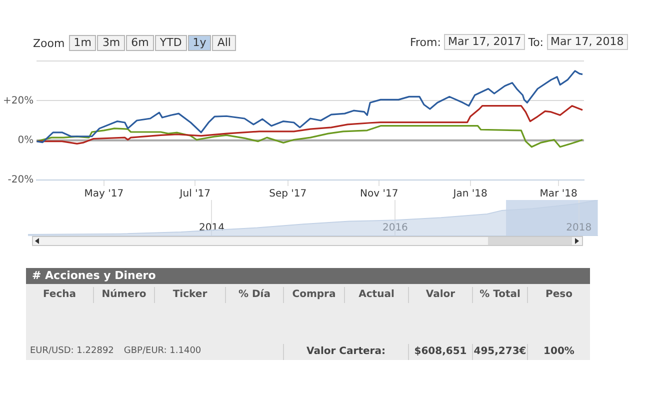 This screenshot has height=400, width=650. What do you see at coordinates (189, 295) in the screenshot?
I see `text: Ticker` at bounding box center [189, 295].